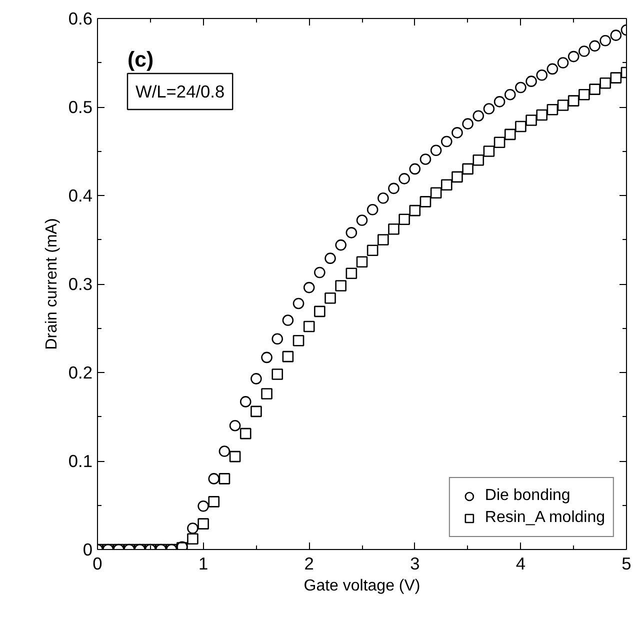 The width and height of the screenshot is (634, 624). Describe the element at coordinates (544, 518) in the screenshot. I see `legend-label: Resin_A molding` at that location.